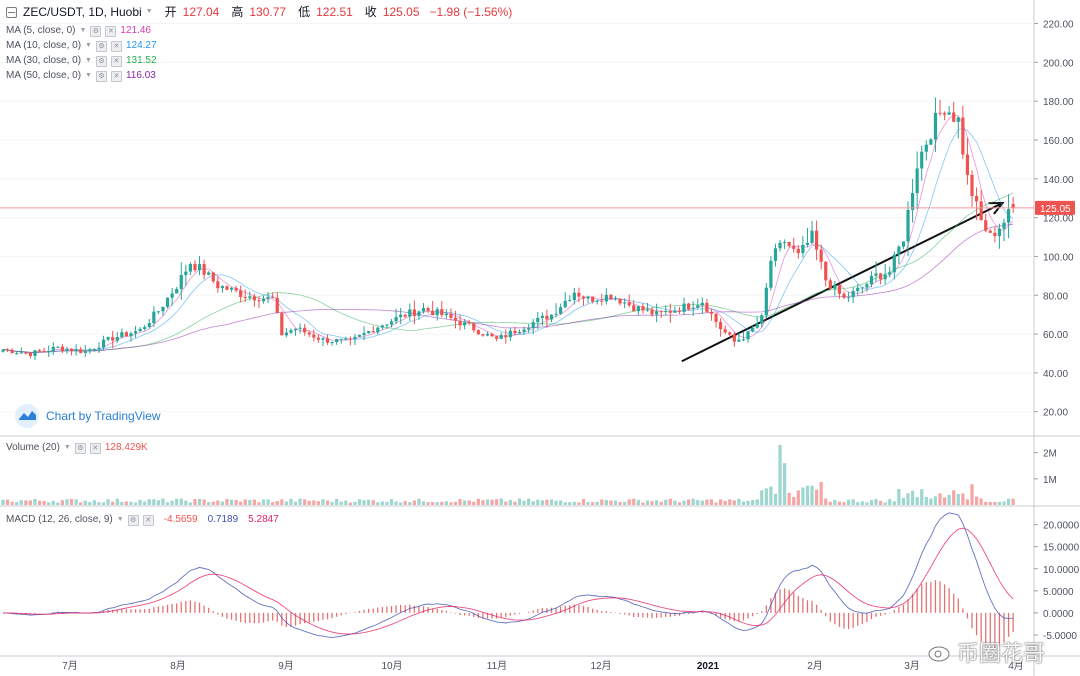 The height and width of the screenshot is (676, 1080). What do you see at coordinates (78, 31) in the screenshot?
I see `ma5-legend: MA (5, close, 0) ▼ ⚙ ✕ 121.46` at bounding box center [78, 31].